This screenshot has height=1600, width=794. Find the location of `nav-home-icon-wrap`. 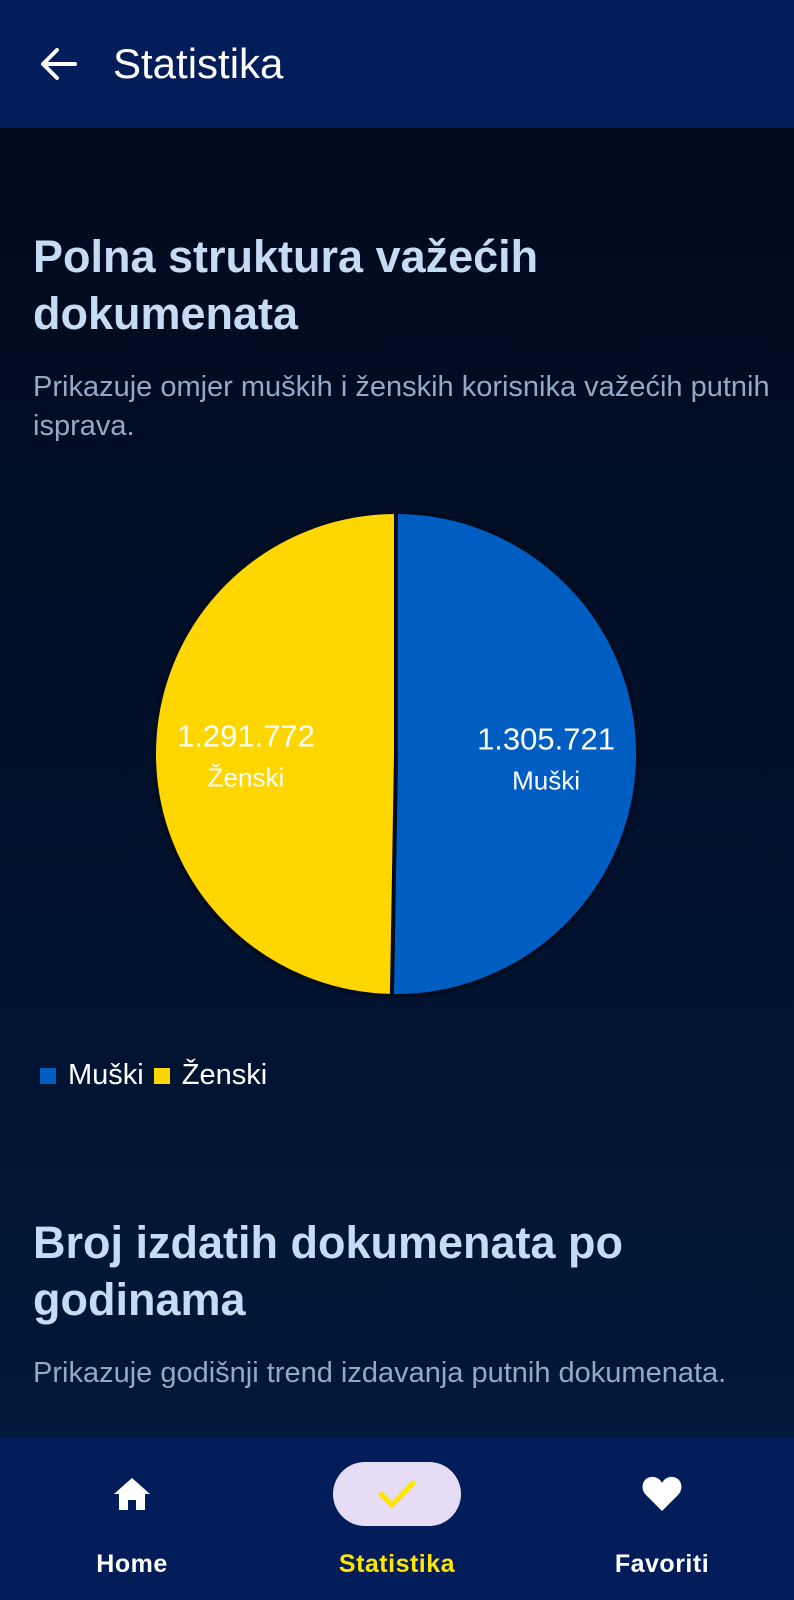

nav-home-icon-wrap is located at coordinates (132, 1494).